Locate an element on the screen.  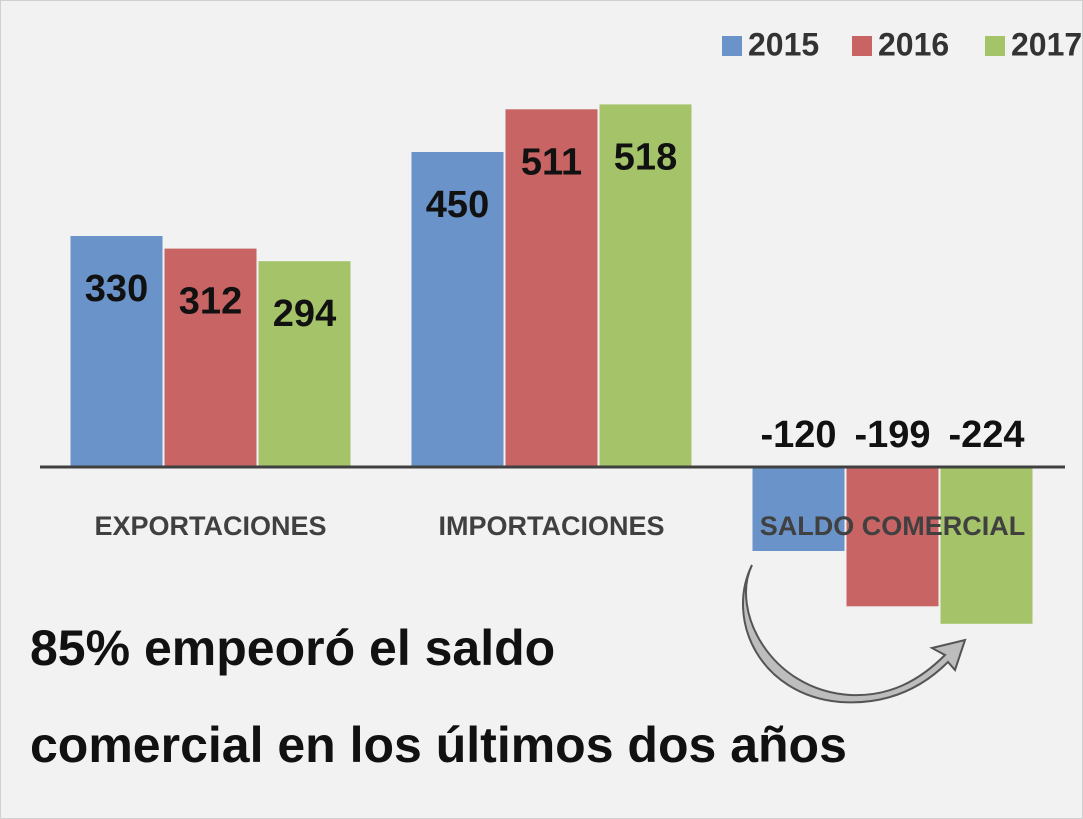
data-label: 330 is located at coordinates (116, 289).